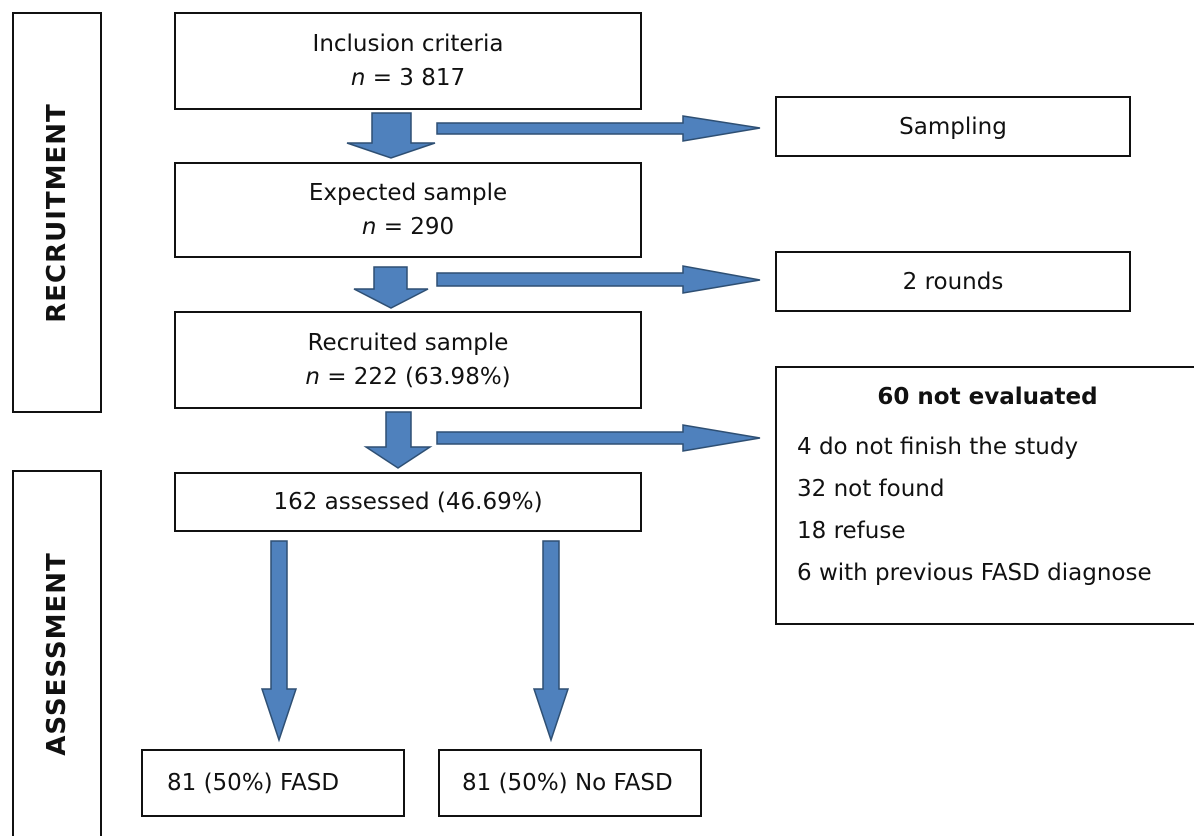 The width and height of the screenshot is (1194, 836). Describe the element at coordinates (57, 653) in the screenshot. I see `assessment-label-box: ASSESSMENT` at that location.